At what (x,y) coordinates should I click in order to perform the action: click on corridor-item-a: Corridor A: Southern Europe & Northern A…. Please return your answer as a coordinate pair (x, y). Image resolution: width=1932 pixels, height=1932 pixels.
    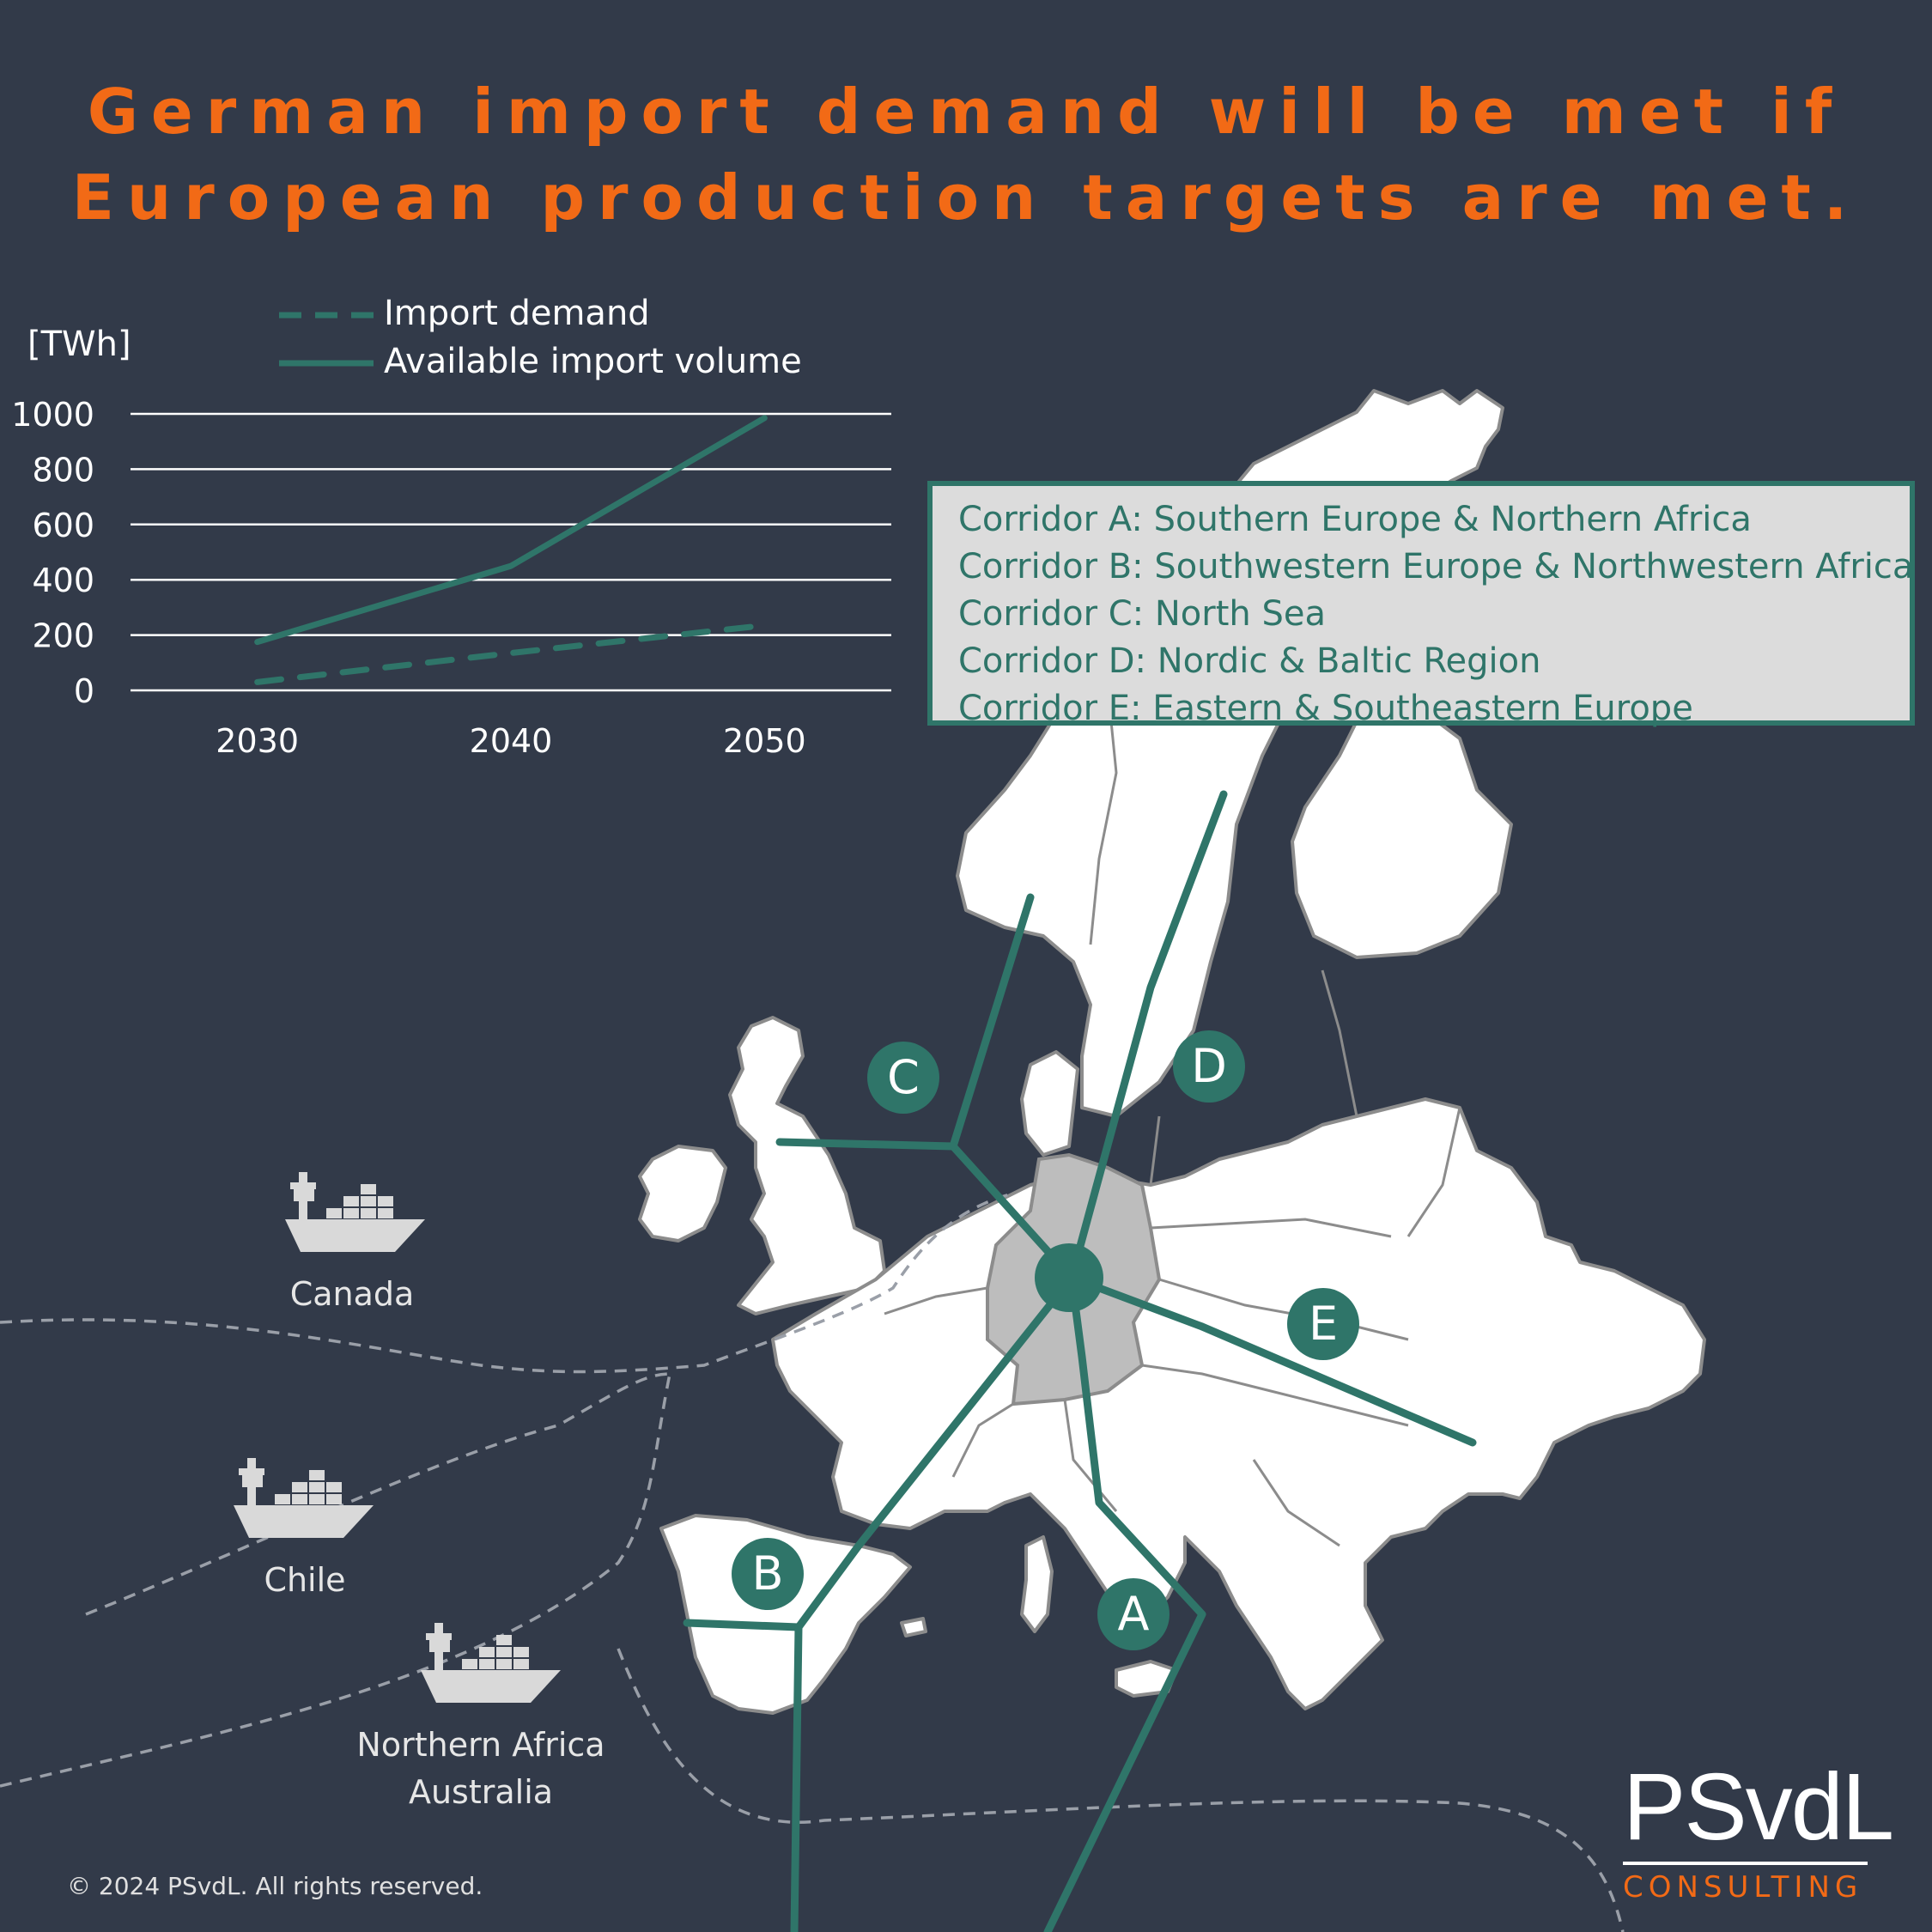
    Looking at the image, I should click on (1355, 519).